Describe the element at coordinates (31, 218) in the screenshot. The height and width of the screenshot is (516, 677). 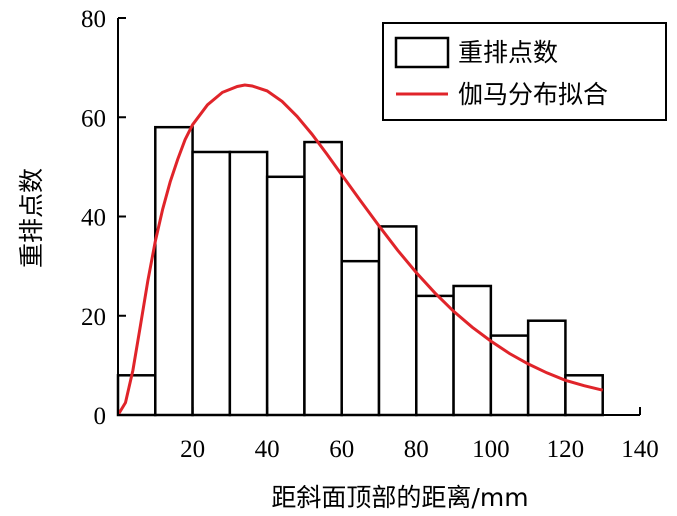
I see `y-axis-title: 重排点数` at that location.